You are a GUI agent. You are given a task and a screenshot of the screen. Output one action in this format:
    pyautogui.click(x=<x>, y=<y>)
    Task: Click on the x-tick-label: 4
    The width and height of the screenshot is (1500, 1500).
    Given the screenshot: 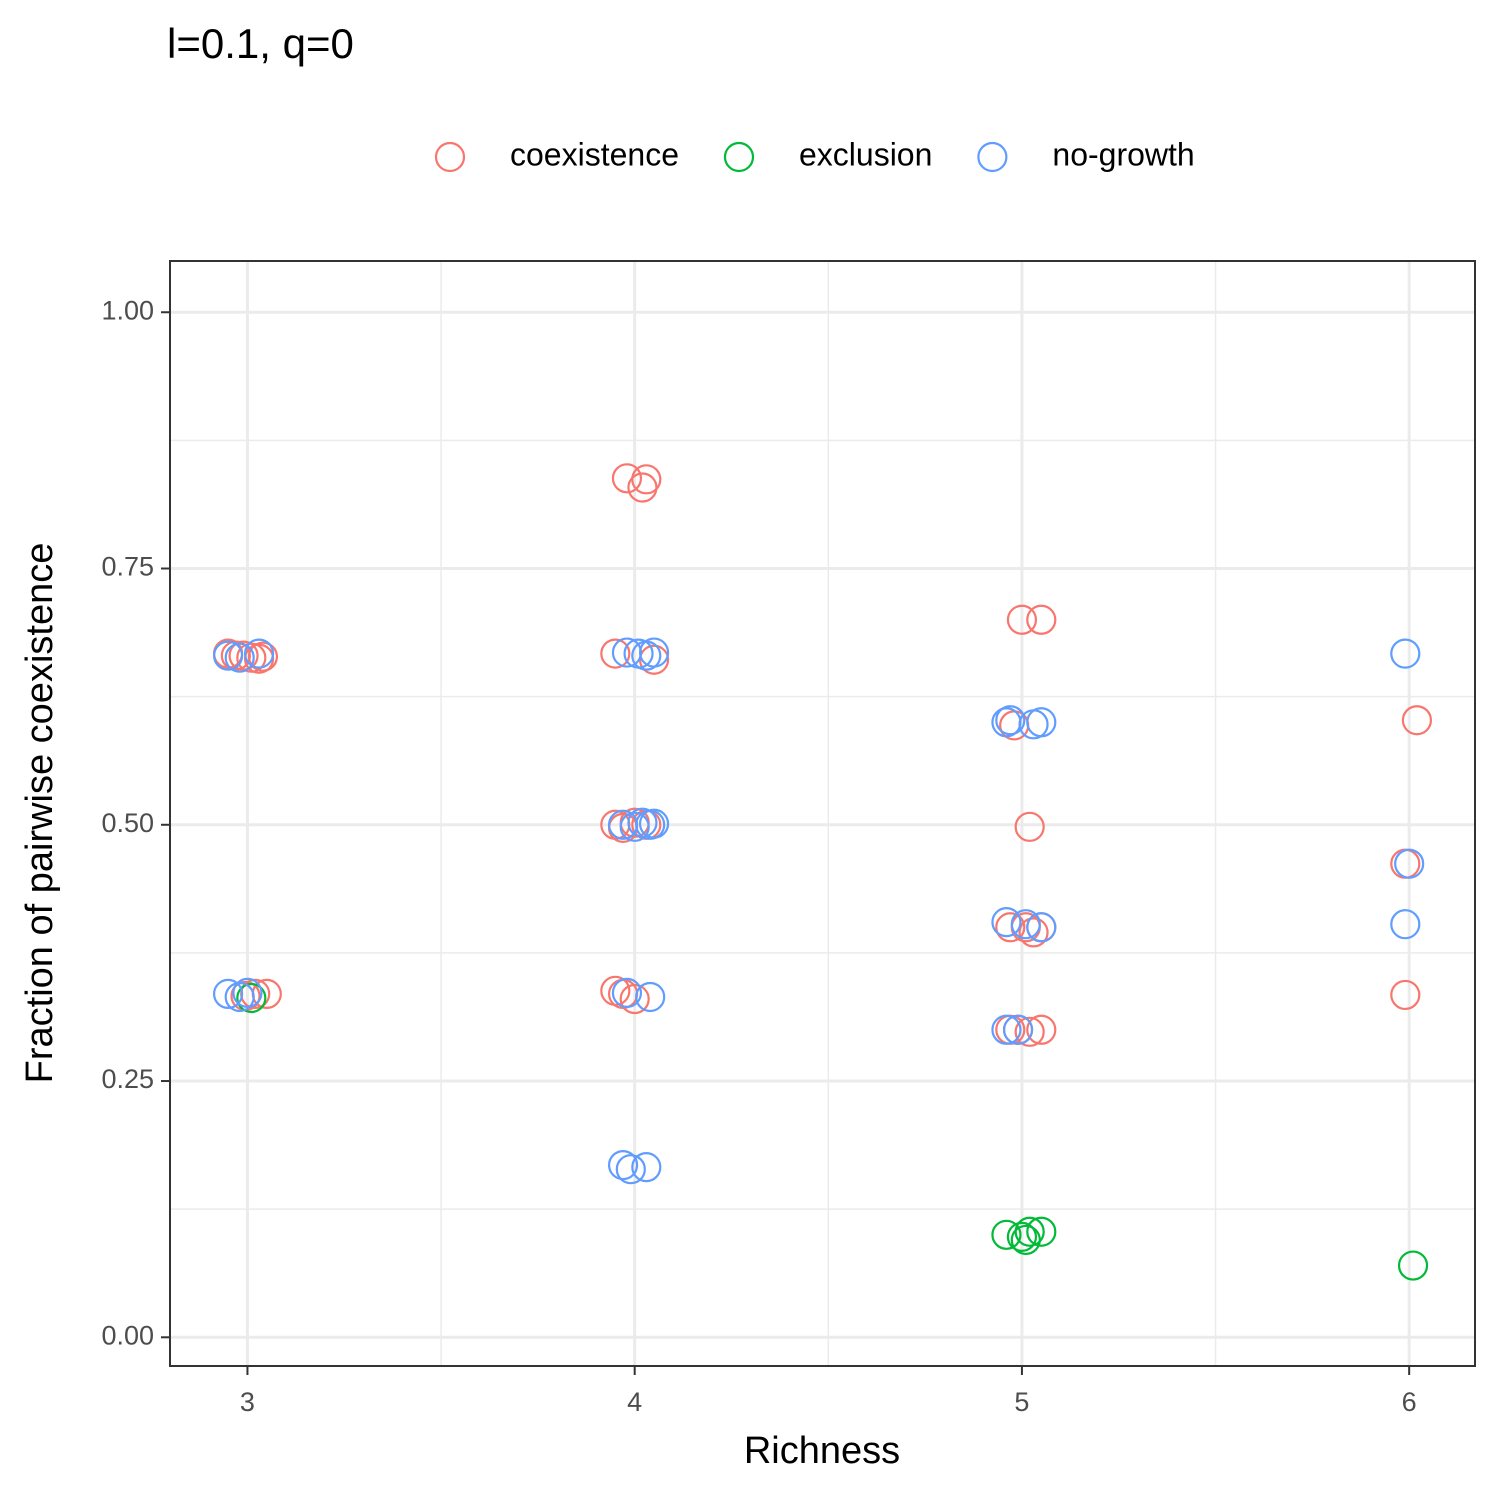 What is the action you would take?
    pyautogui.click(x=634, y=1402)
    